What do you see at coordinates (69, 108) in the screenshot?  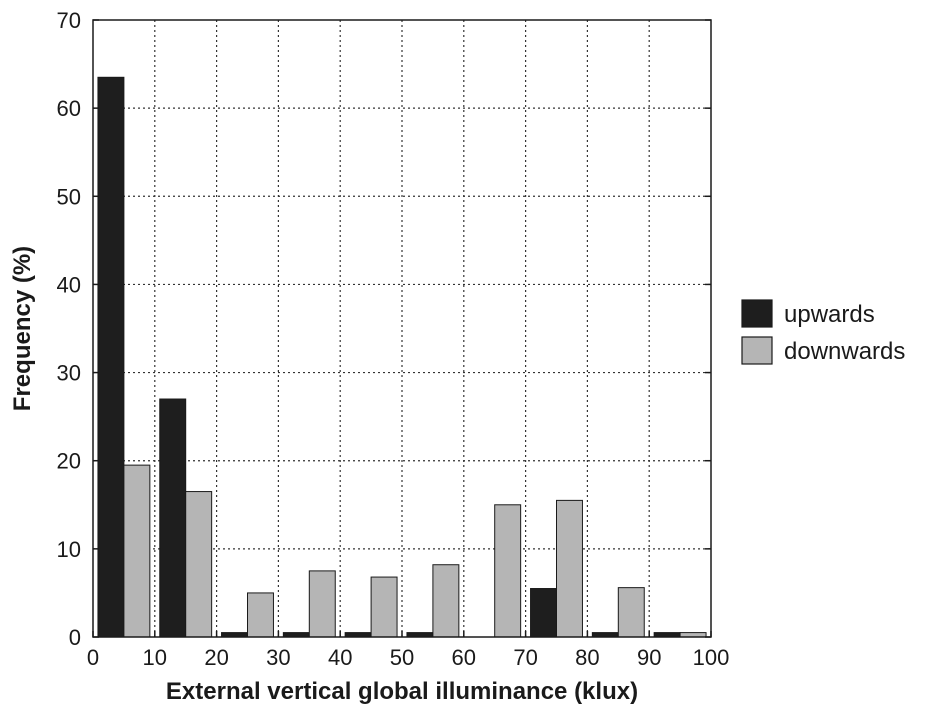 I see `y-tick-label: 60` at bounding box center [69, 108].